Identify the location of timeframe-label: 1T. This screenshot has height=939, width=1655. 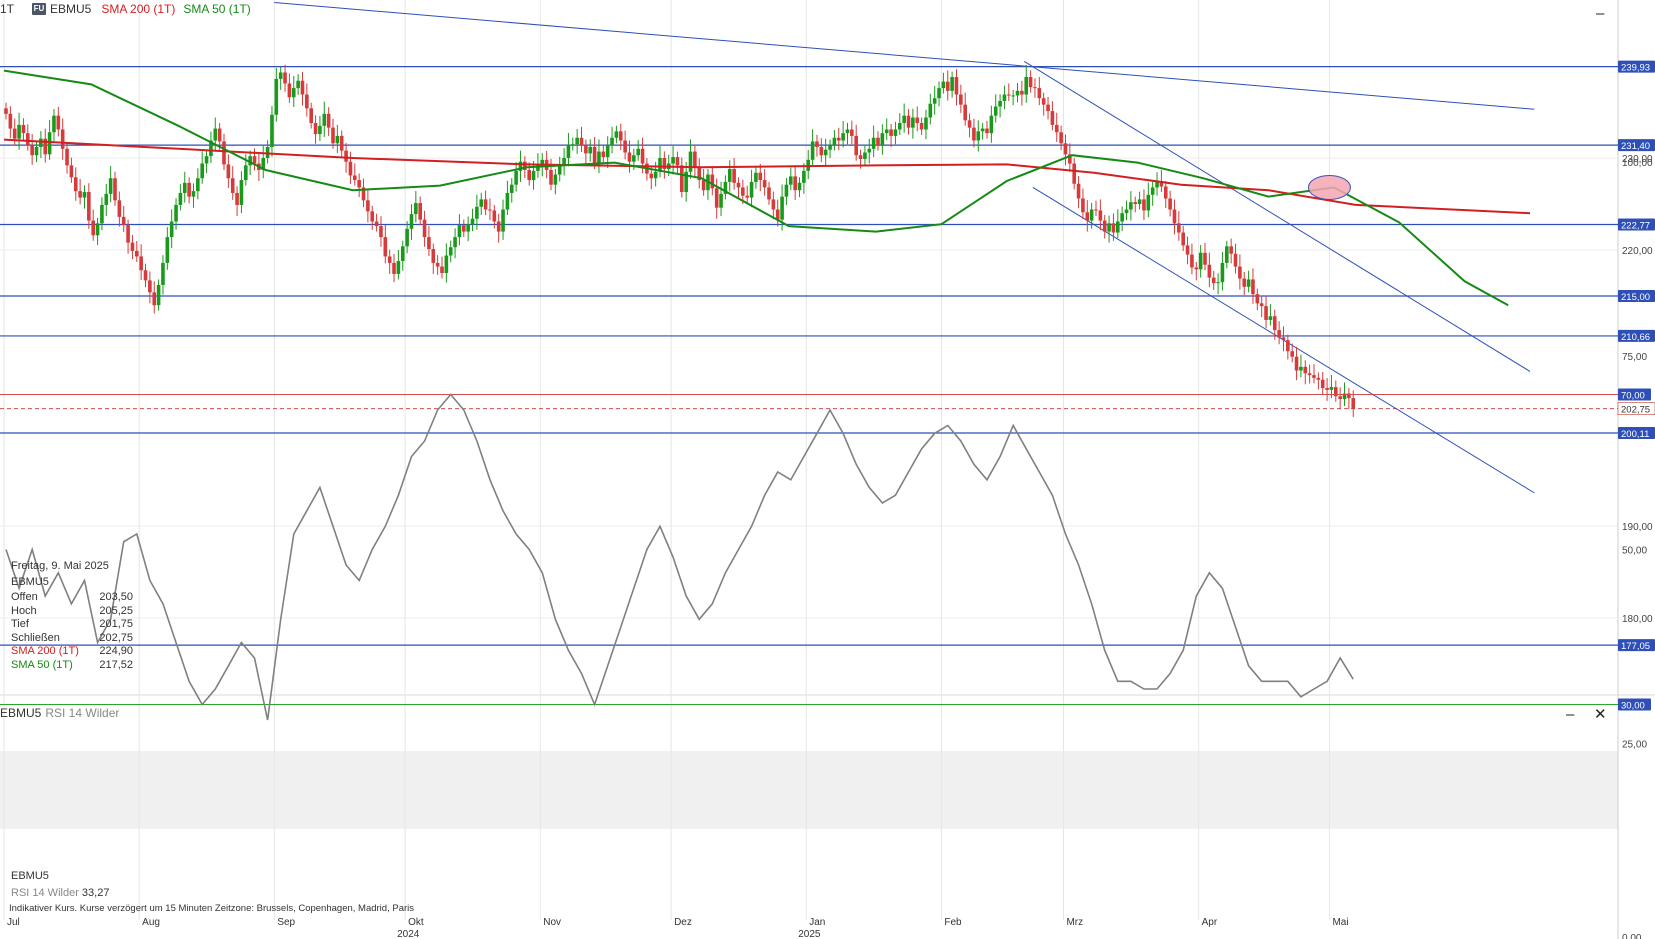
(7, 9).